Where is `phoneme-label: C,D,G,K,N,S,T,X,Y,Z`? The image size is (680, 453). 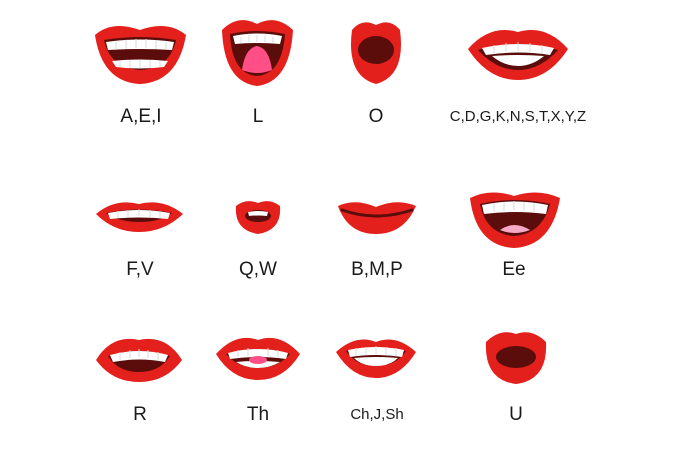
phoneme-label: C,D,G,K,N,S,T,X,Y,Z is located at coordinates (518, 116).